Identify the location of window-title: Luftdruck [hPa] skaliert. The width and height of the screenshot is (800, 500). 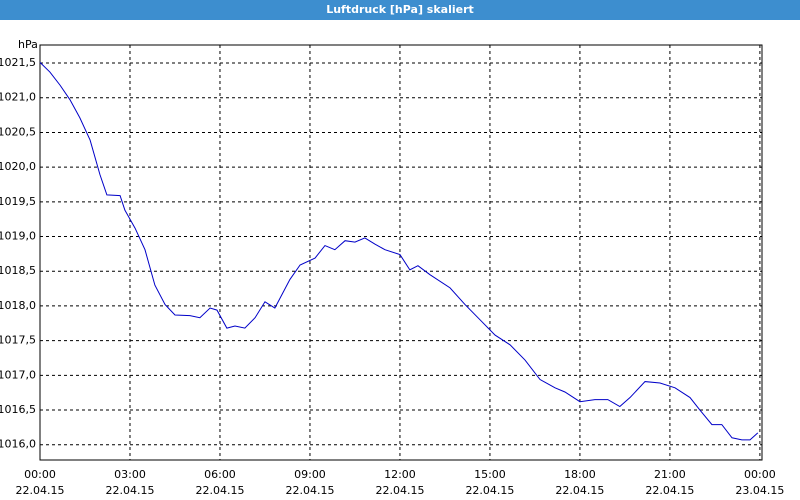
(400, 9).